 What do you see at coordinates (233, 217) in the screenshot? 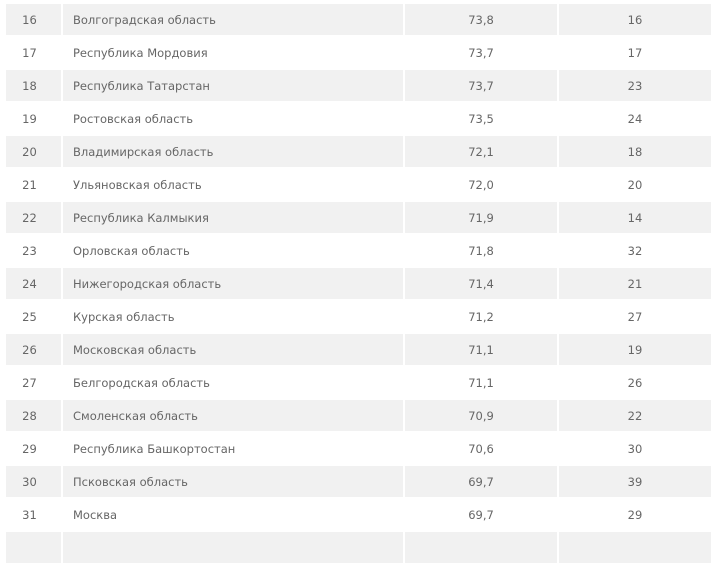
I see `region-cell: Республика Калмыкия` at bounding box center [233, 217].